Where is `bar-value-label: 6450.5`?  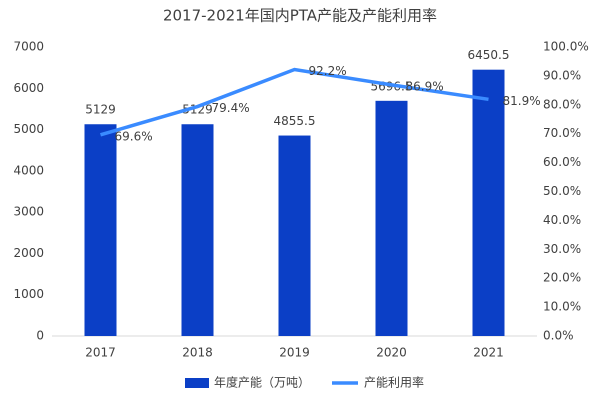 bar-value-label: 6450.5 is located at coordinates (489, 55).